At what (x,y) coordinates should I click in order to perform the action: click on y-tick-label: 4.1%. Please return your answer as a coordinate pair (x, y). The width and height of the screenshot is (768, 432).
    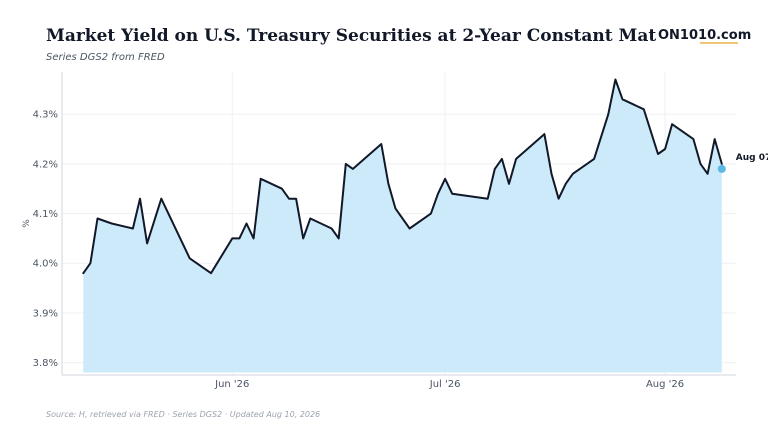
    Looking at the image, I should click on (45, 214).